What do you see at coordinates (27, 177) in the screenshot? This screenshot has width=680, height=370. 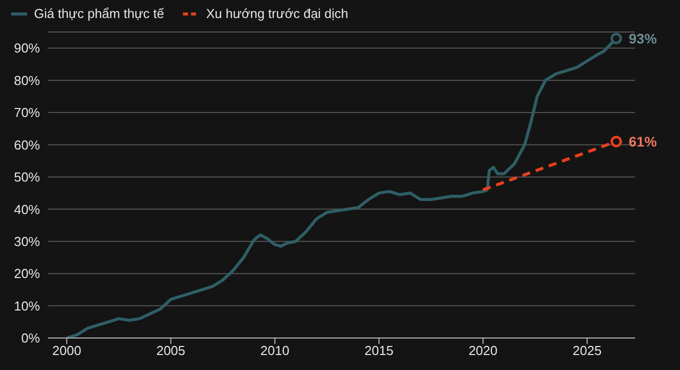 I see `y-tick-label: 50%` at bounding box center [27, 177].